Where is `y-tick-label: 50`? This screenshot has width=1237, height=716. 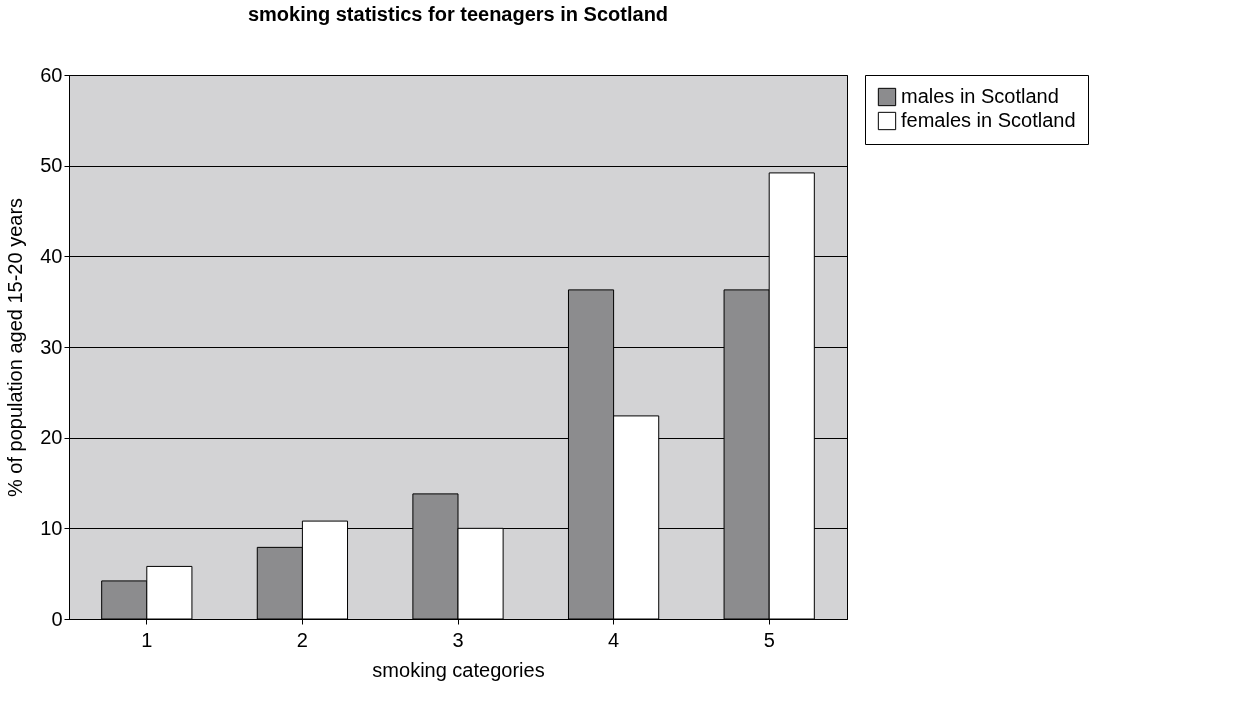
y-tick-label: 50 is located at coordinates (51, 165).